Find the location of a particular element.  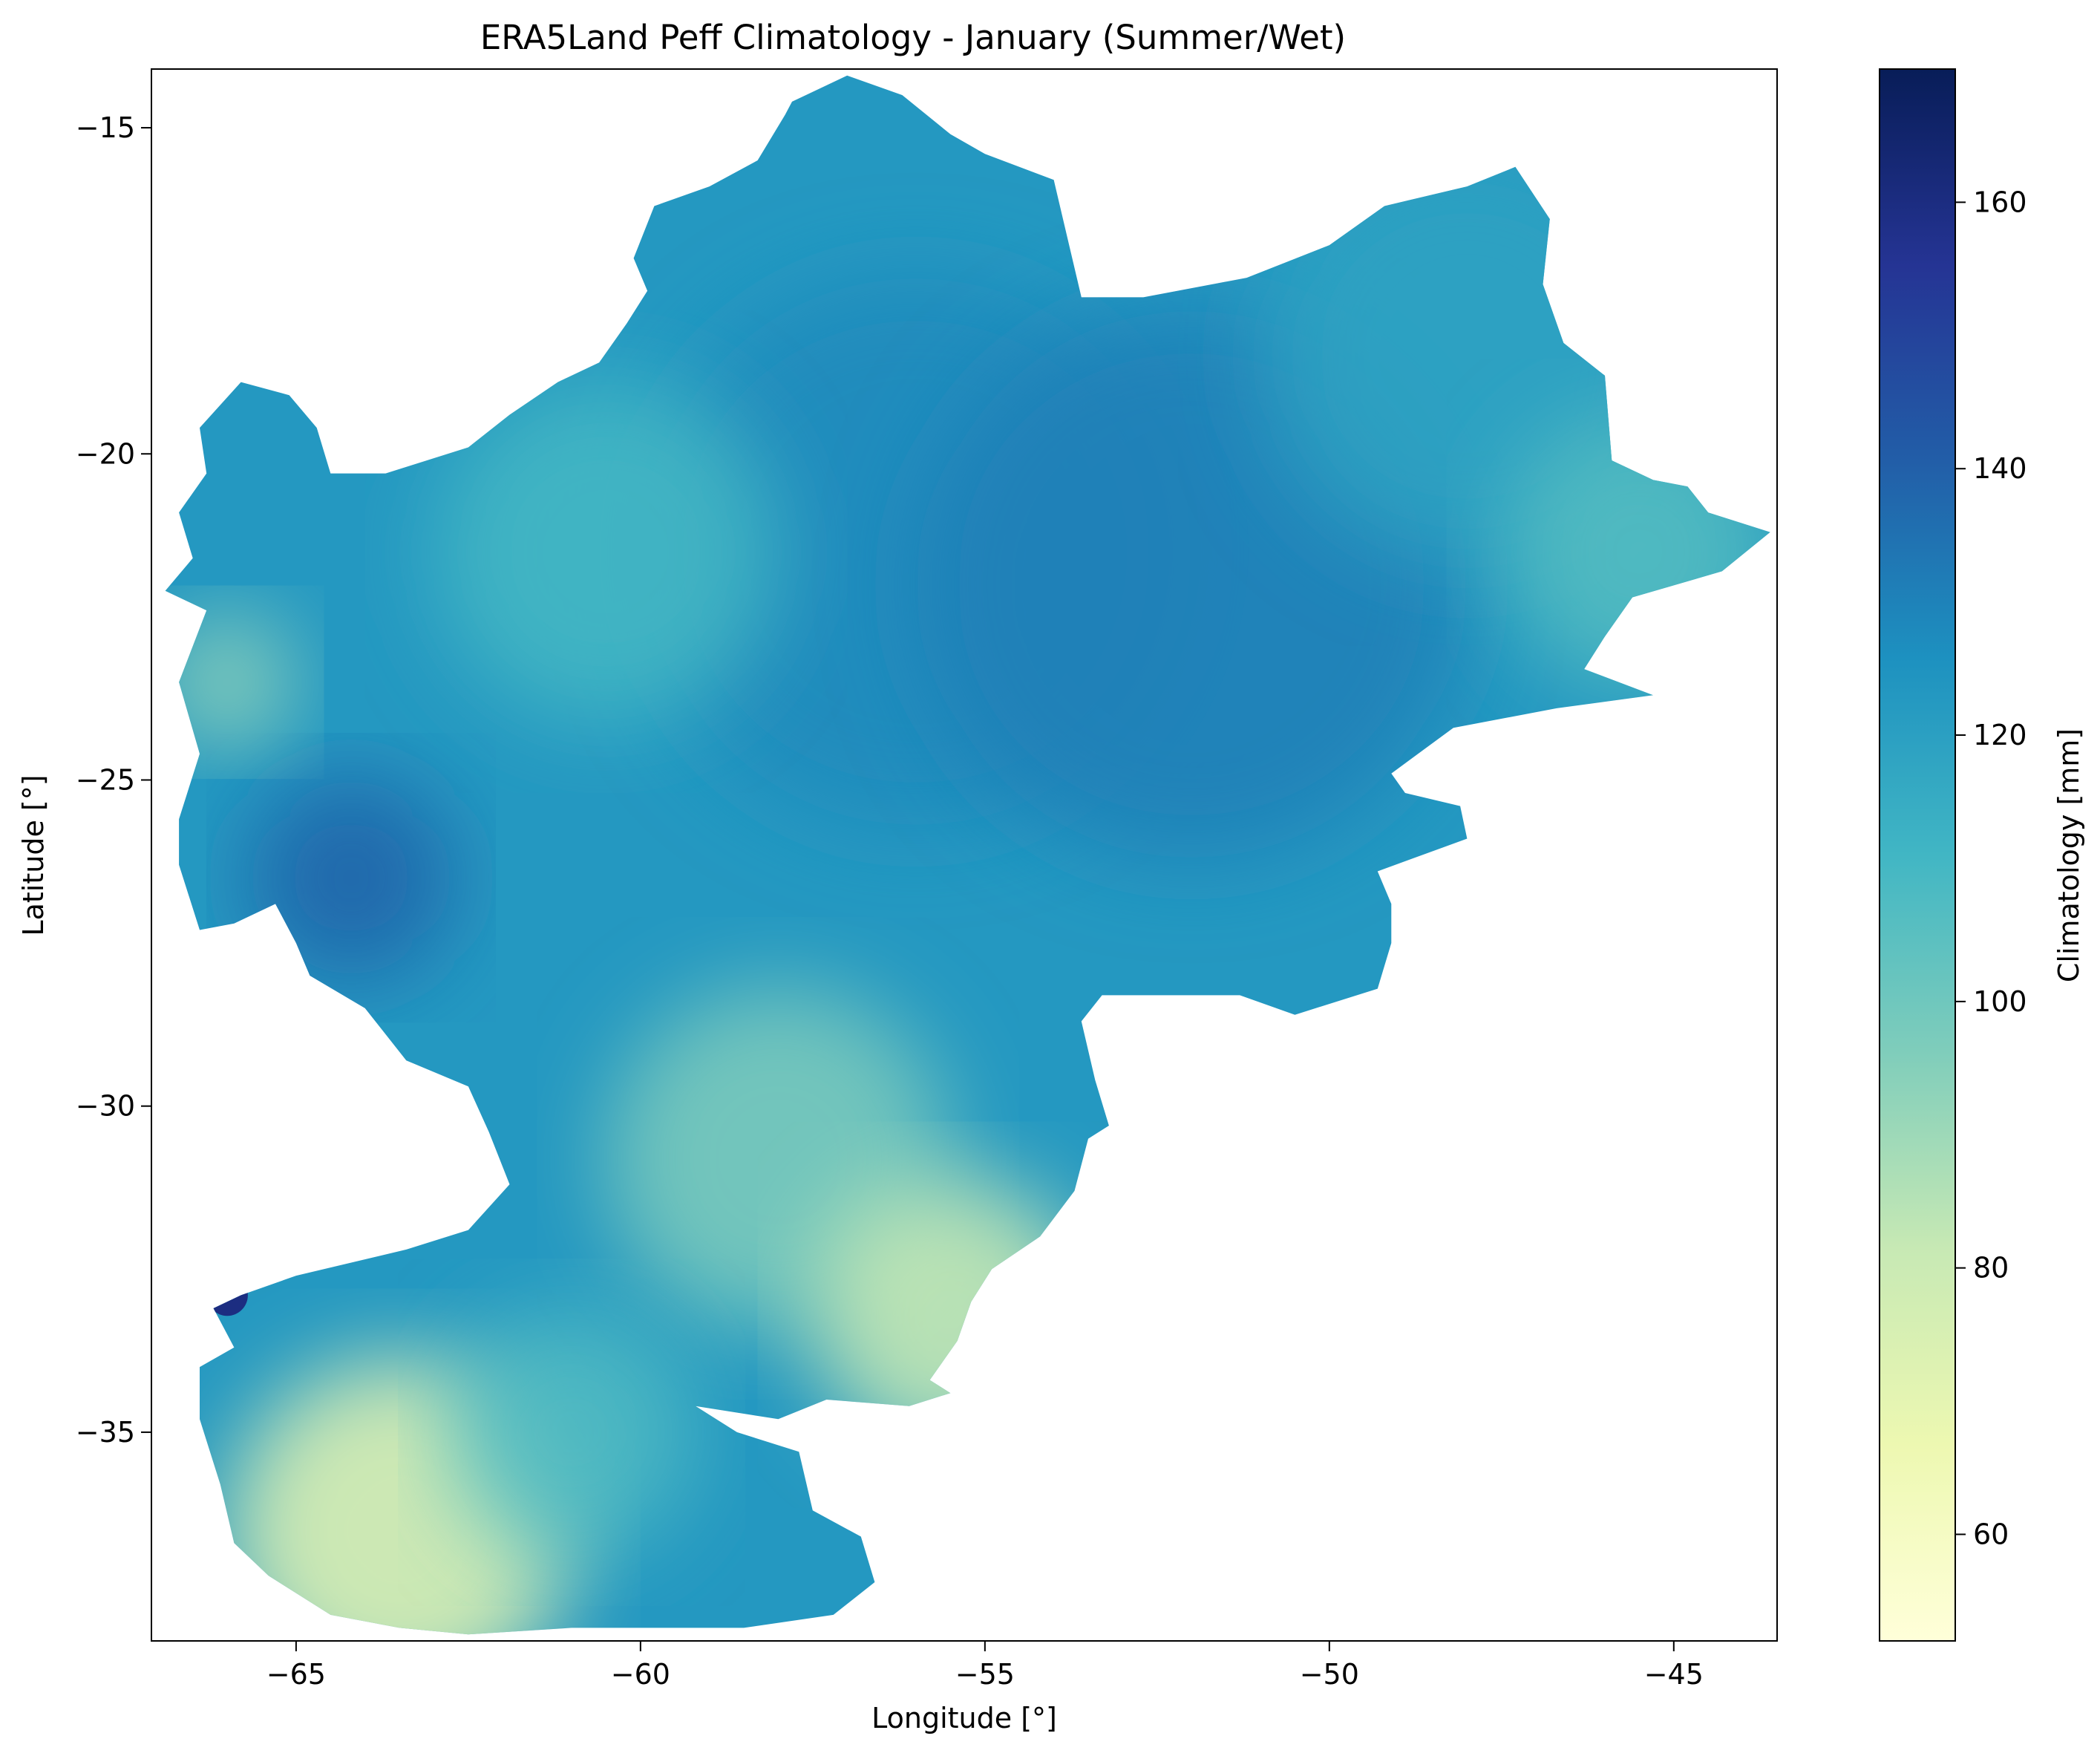

x-tick-label: −65 is located at coordinates (296, 1674).